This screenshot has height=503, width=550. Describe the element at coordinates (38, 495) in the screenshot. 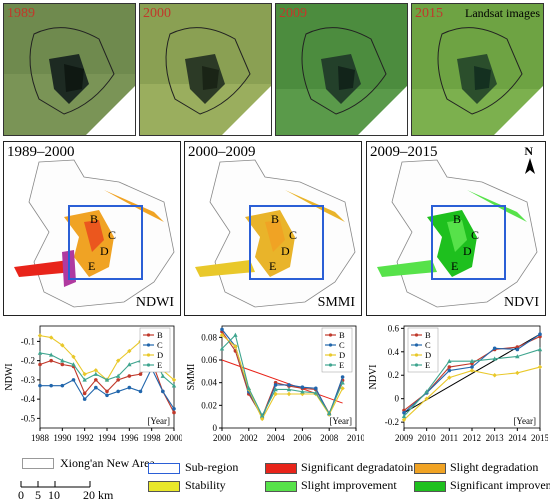

I see `scale-tick: 5` at that location.